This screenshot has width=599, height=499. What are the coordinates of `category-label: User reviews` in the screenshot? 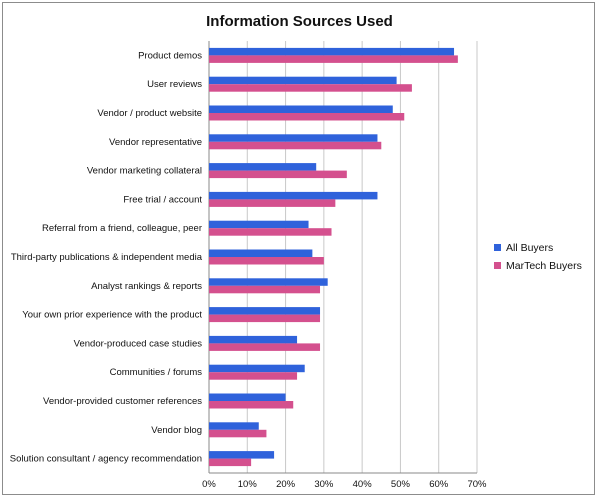 It's located at (174, 84).